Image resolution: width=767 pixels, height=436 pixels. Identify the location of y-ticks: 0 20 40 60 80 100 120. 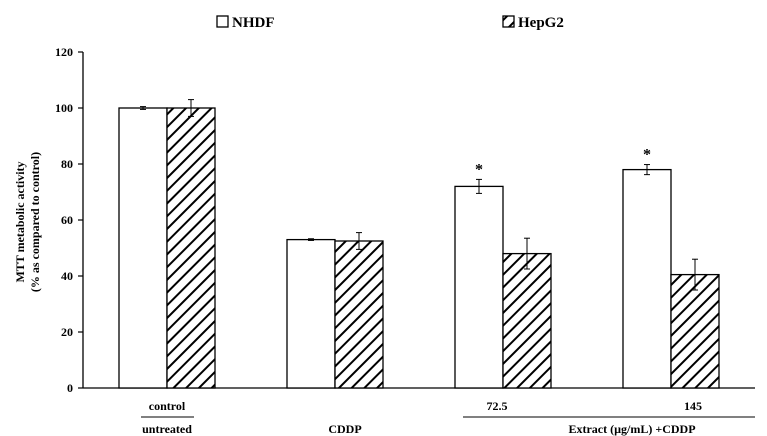
(69, 220).